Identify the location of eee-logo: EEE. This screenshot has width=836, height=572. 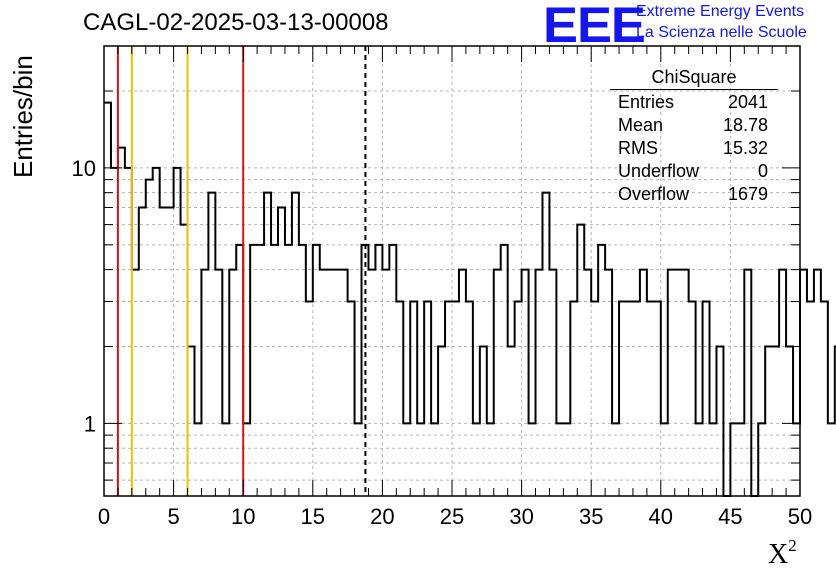
(594, 26).